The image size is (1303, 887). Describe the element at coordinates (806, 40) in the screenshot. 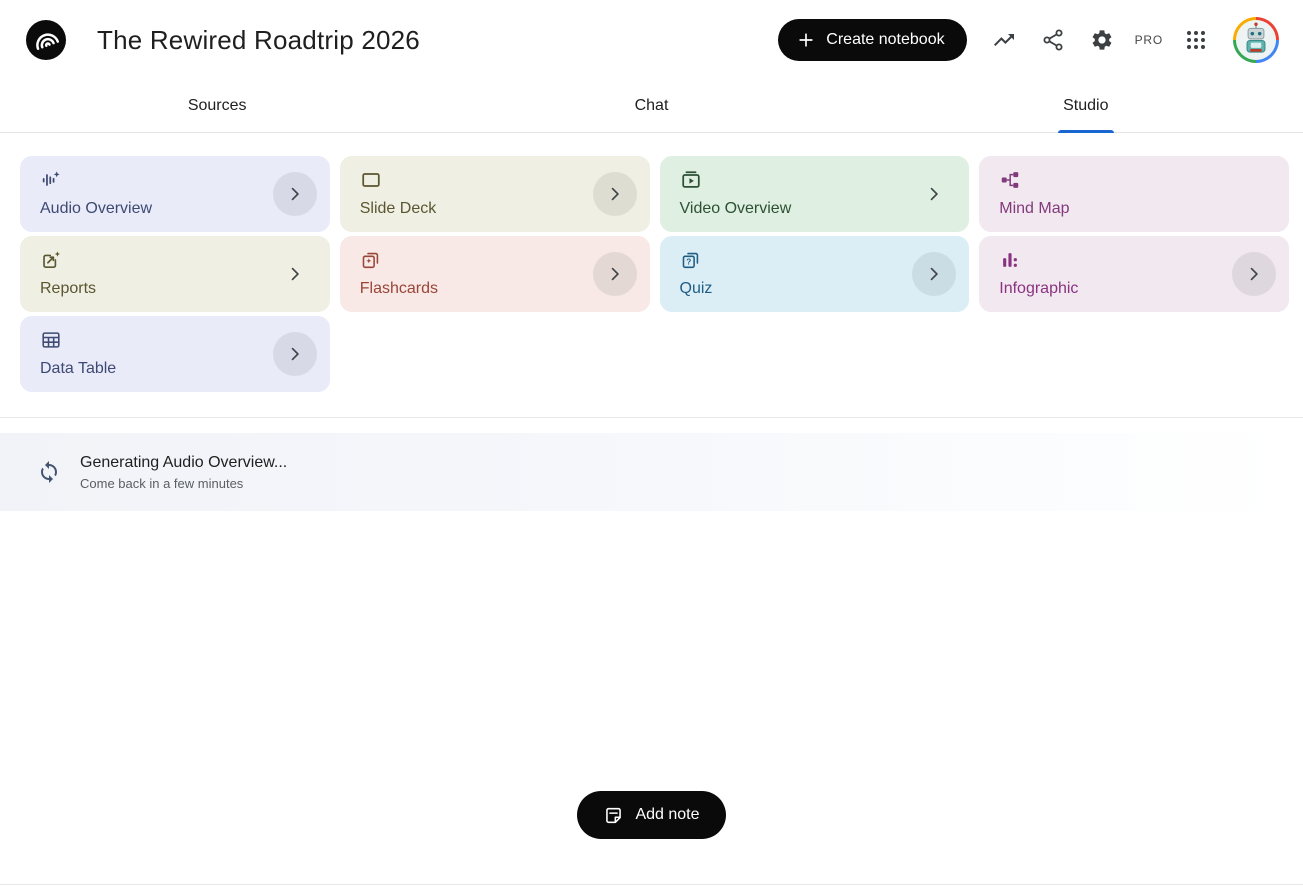

I see `plus-icon` at that location.